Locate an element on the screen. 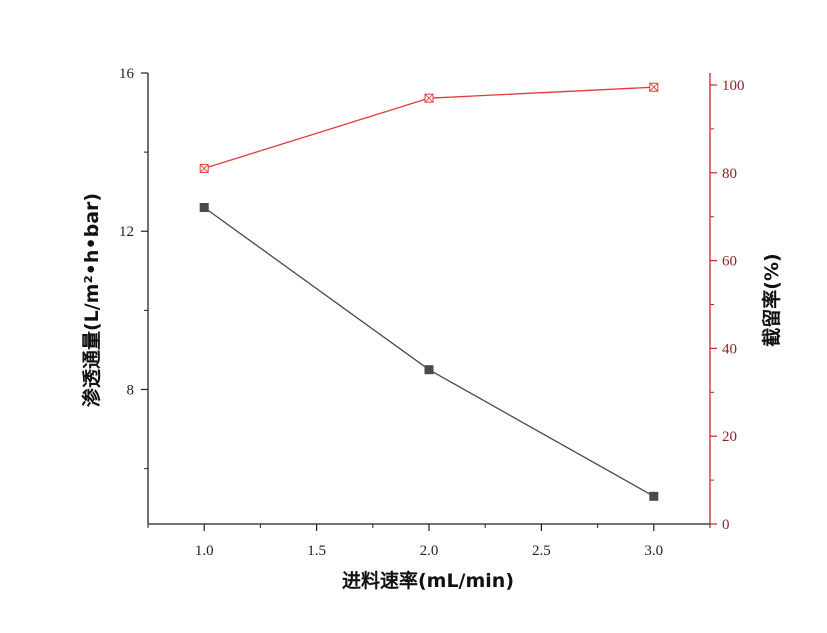 The width and height of the screenshot is (827, 633). y-tick-label: 8 is located at coordinates (131, 390).